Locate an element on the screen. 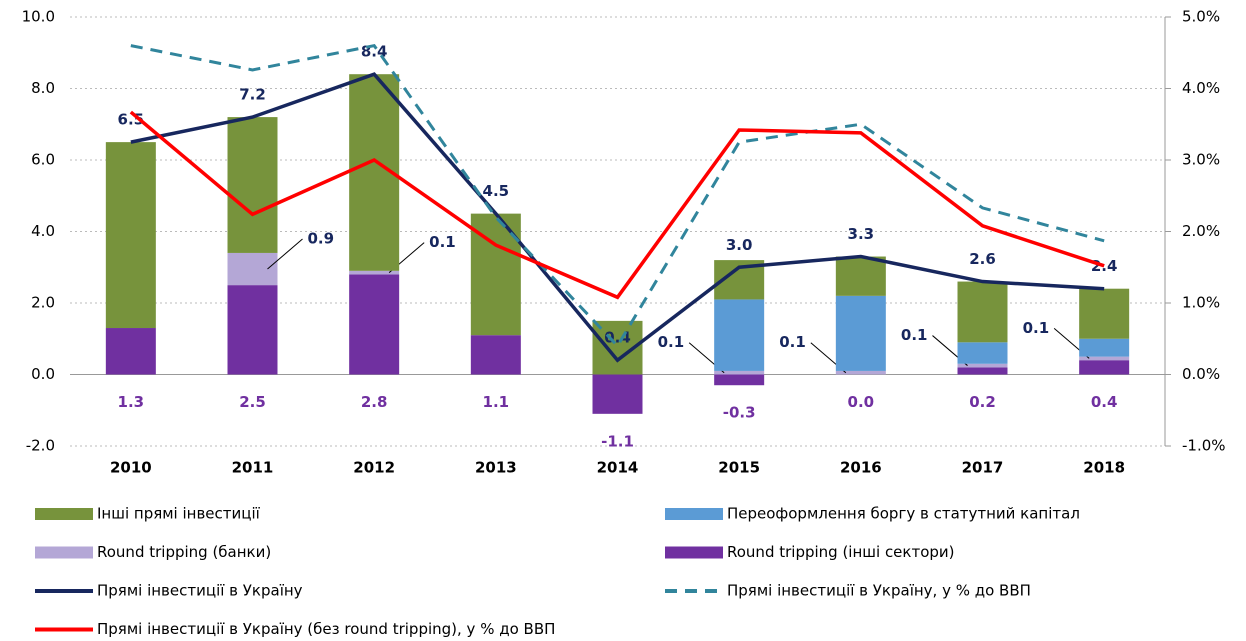 The width and height of the screenshot is (1246, 641). x-tick-label: 2014 is located at coordinates (618, 468).